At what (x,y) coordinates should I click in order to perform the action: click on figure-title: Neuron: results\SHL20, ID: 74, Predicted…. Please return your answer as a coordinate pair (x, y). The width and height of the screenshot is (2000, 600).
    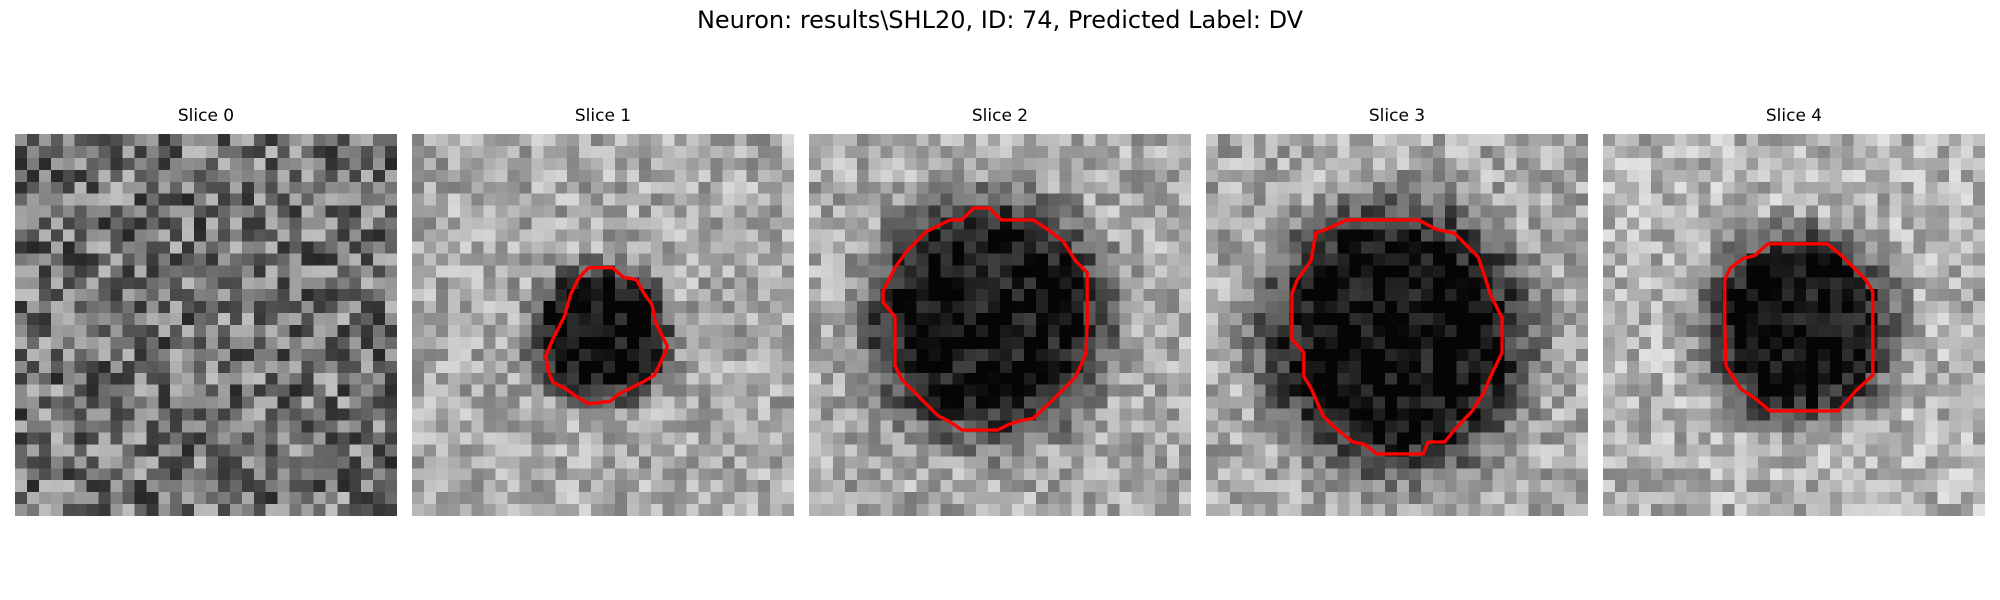
    Looking at the image, I should click on (1000, 20).